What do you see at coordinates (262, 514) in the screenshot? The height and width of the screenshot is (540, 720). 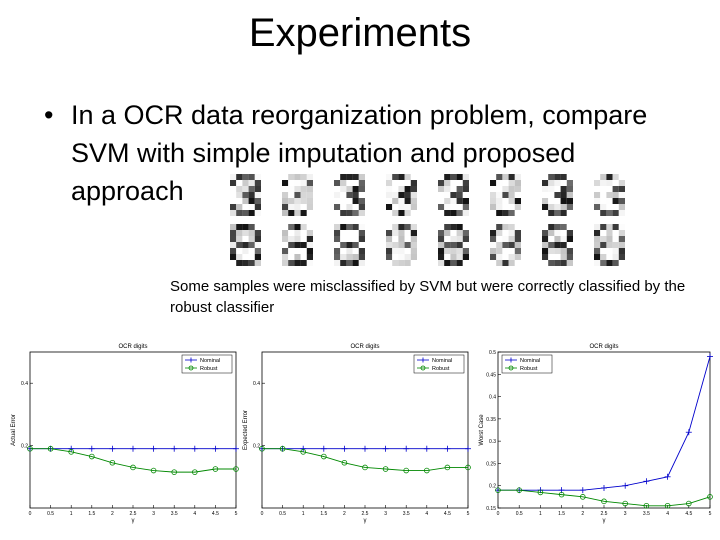 I see `x-tick-label: 0` at bounding box center [262, 514].